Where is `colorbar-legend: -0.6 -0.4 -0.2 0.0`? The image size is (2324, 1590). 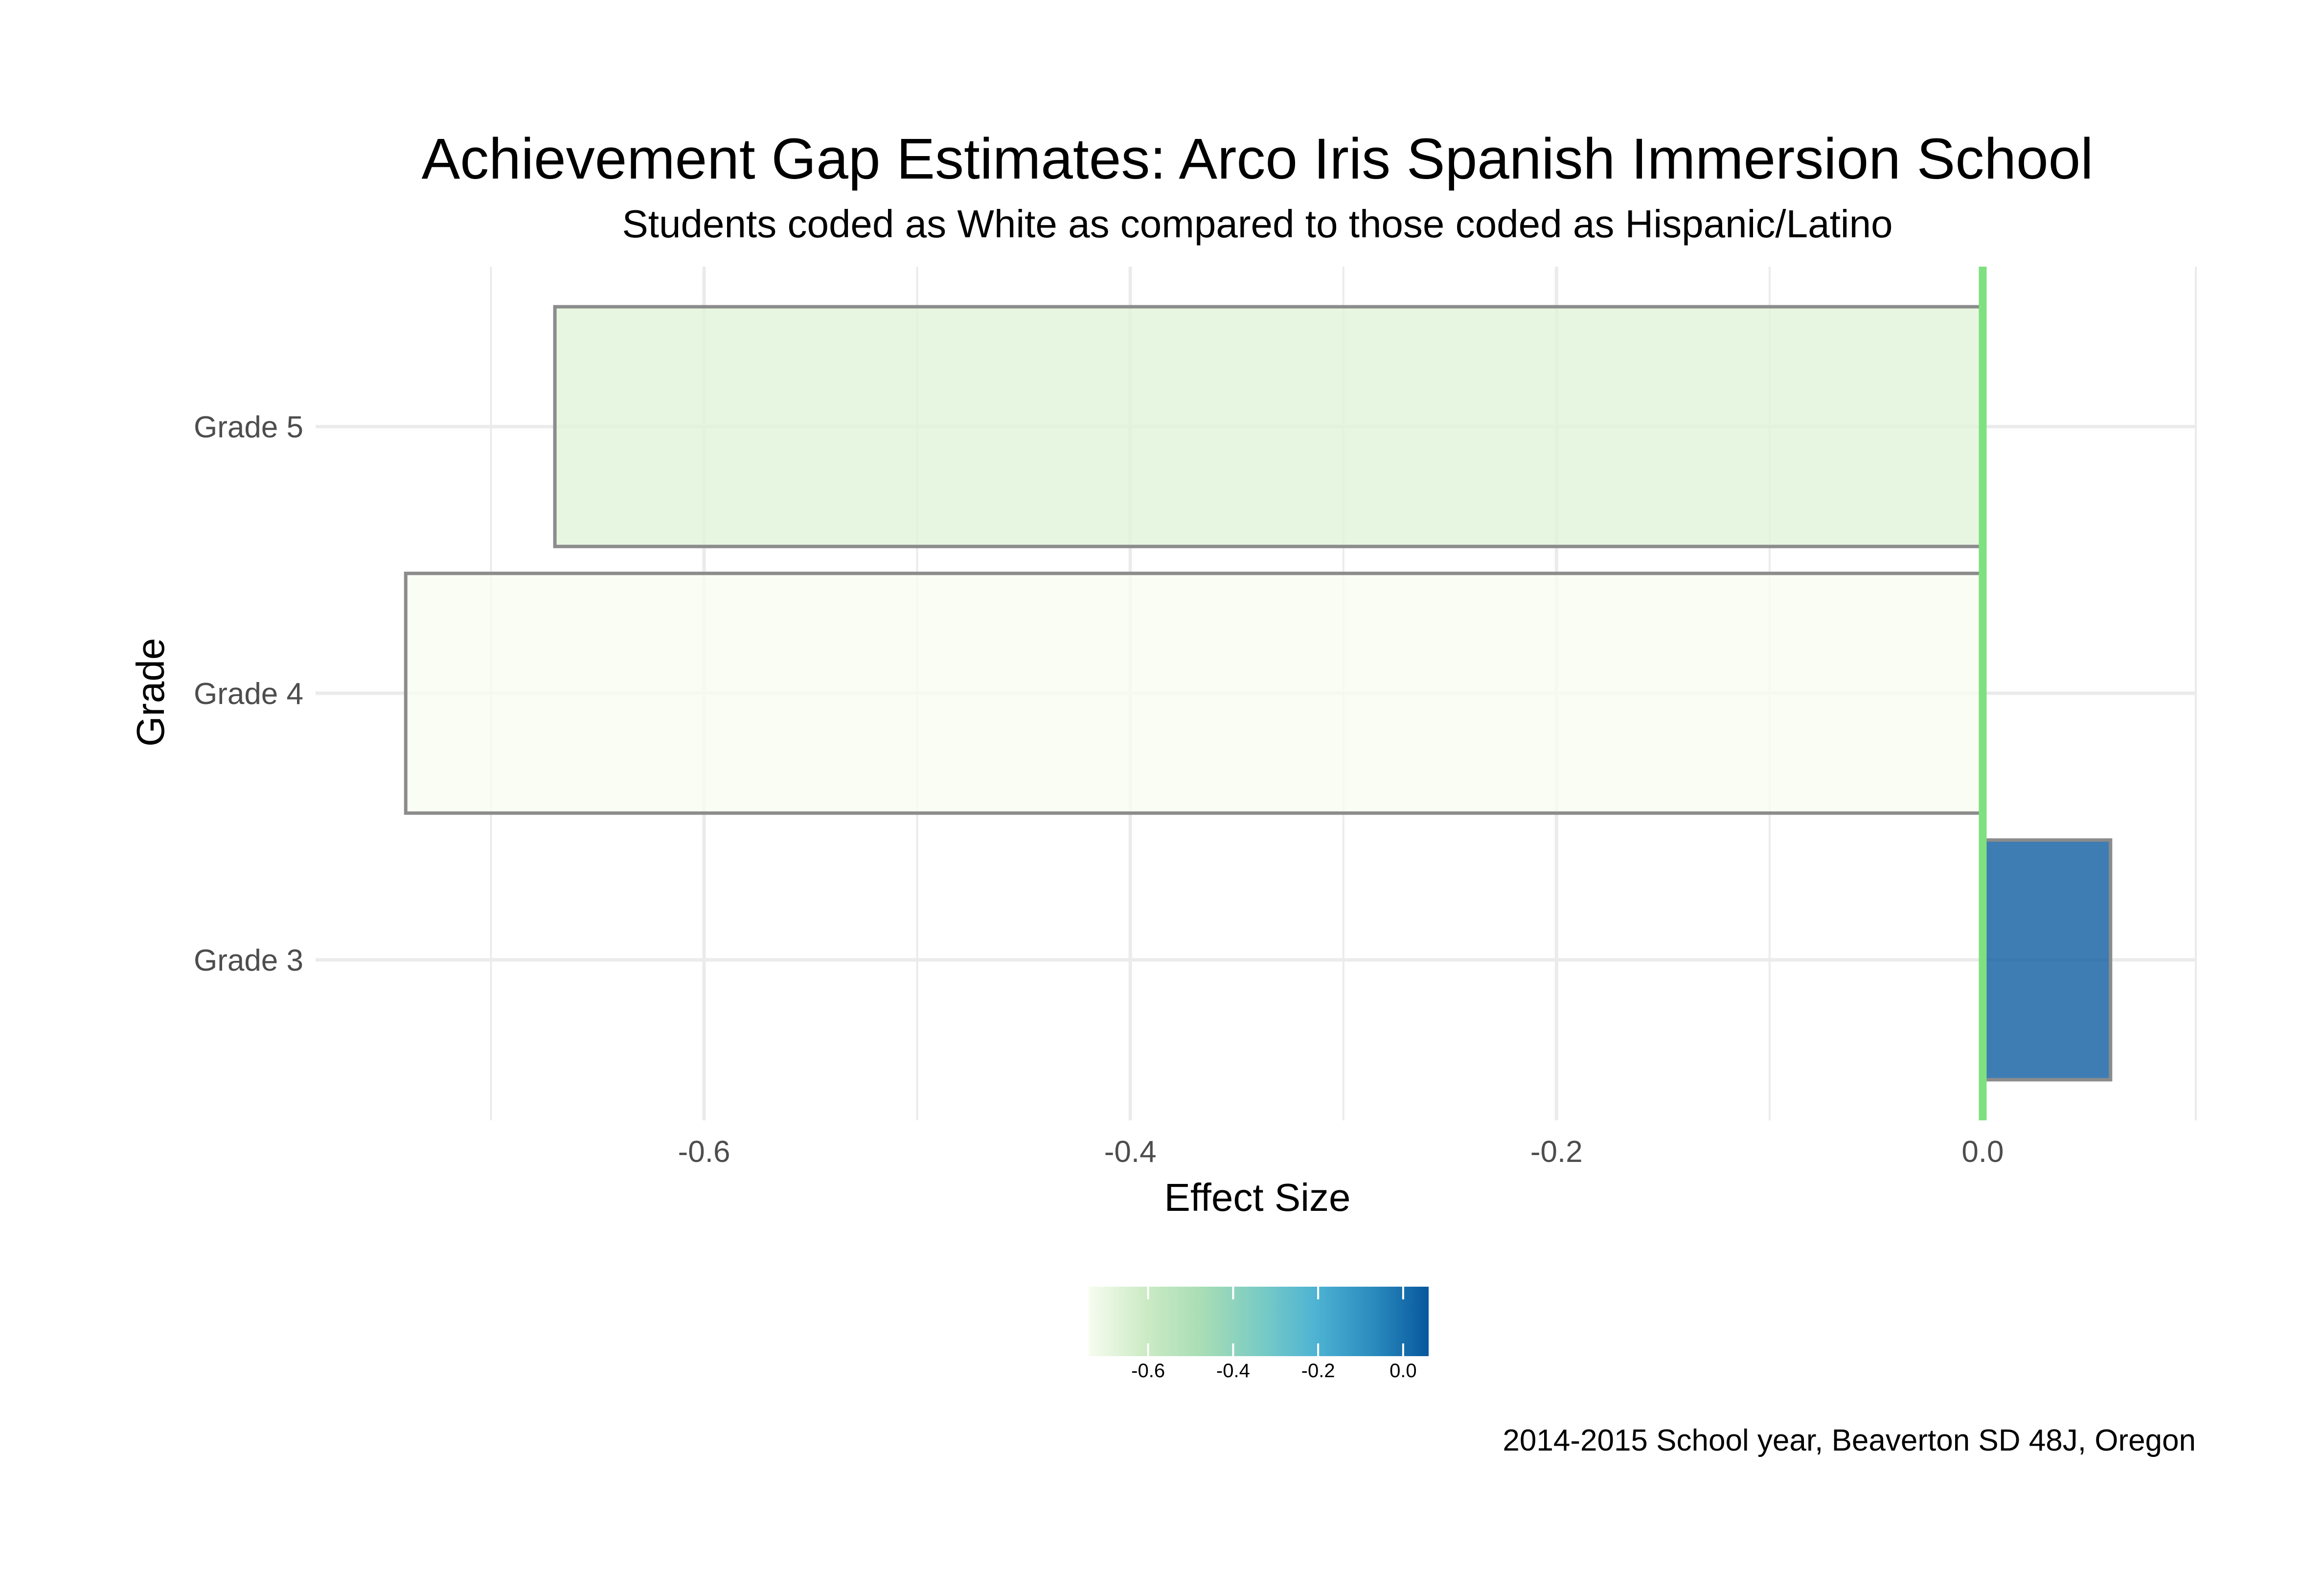 colorbar-legend: -0.6 -0.4 -0.2 0.0 is located at coordinates (1259, 1335).